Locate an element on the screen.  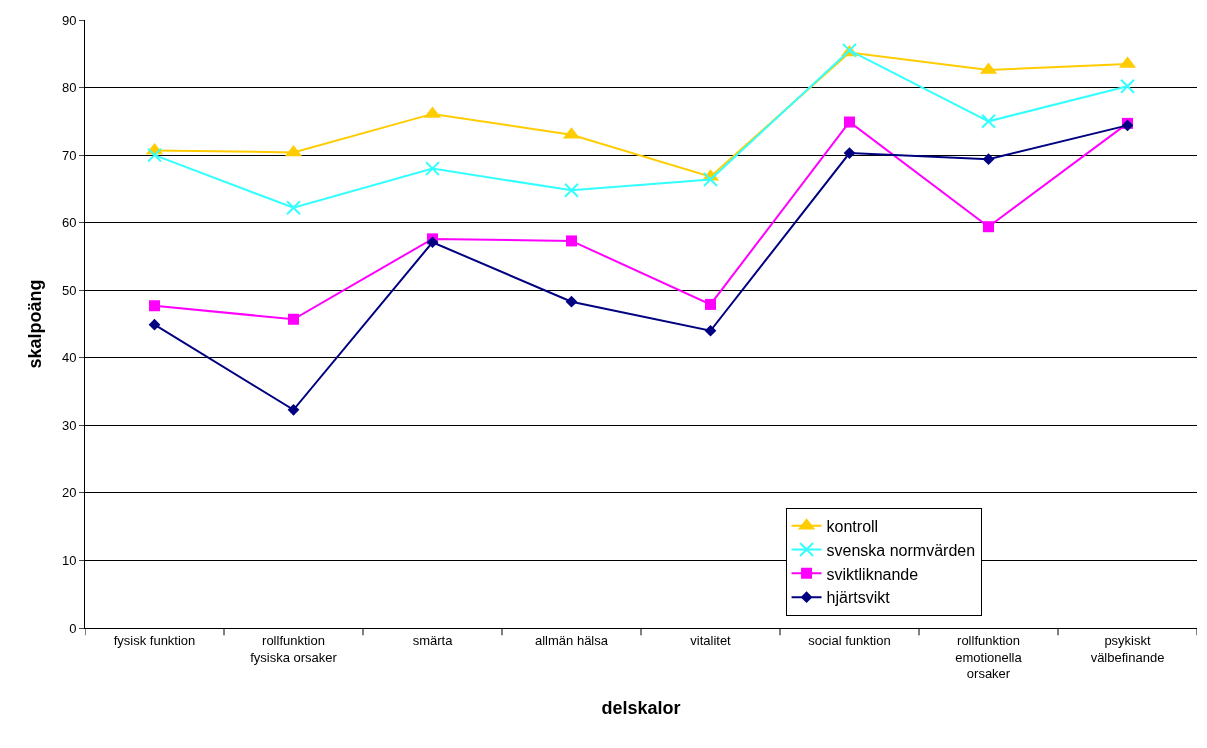
y-tick-label: 70 is located at coordinates (69, 155).